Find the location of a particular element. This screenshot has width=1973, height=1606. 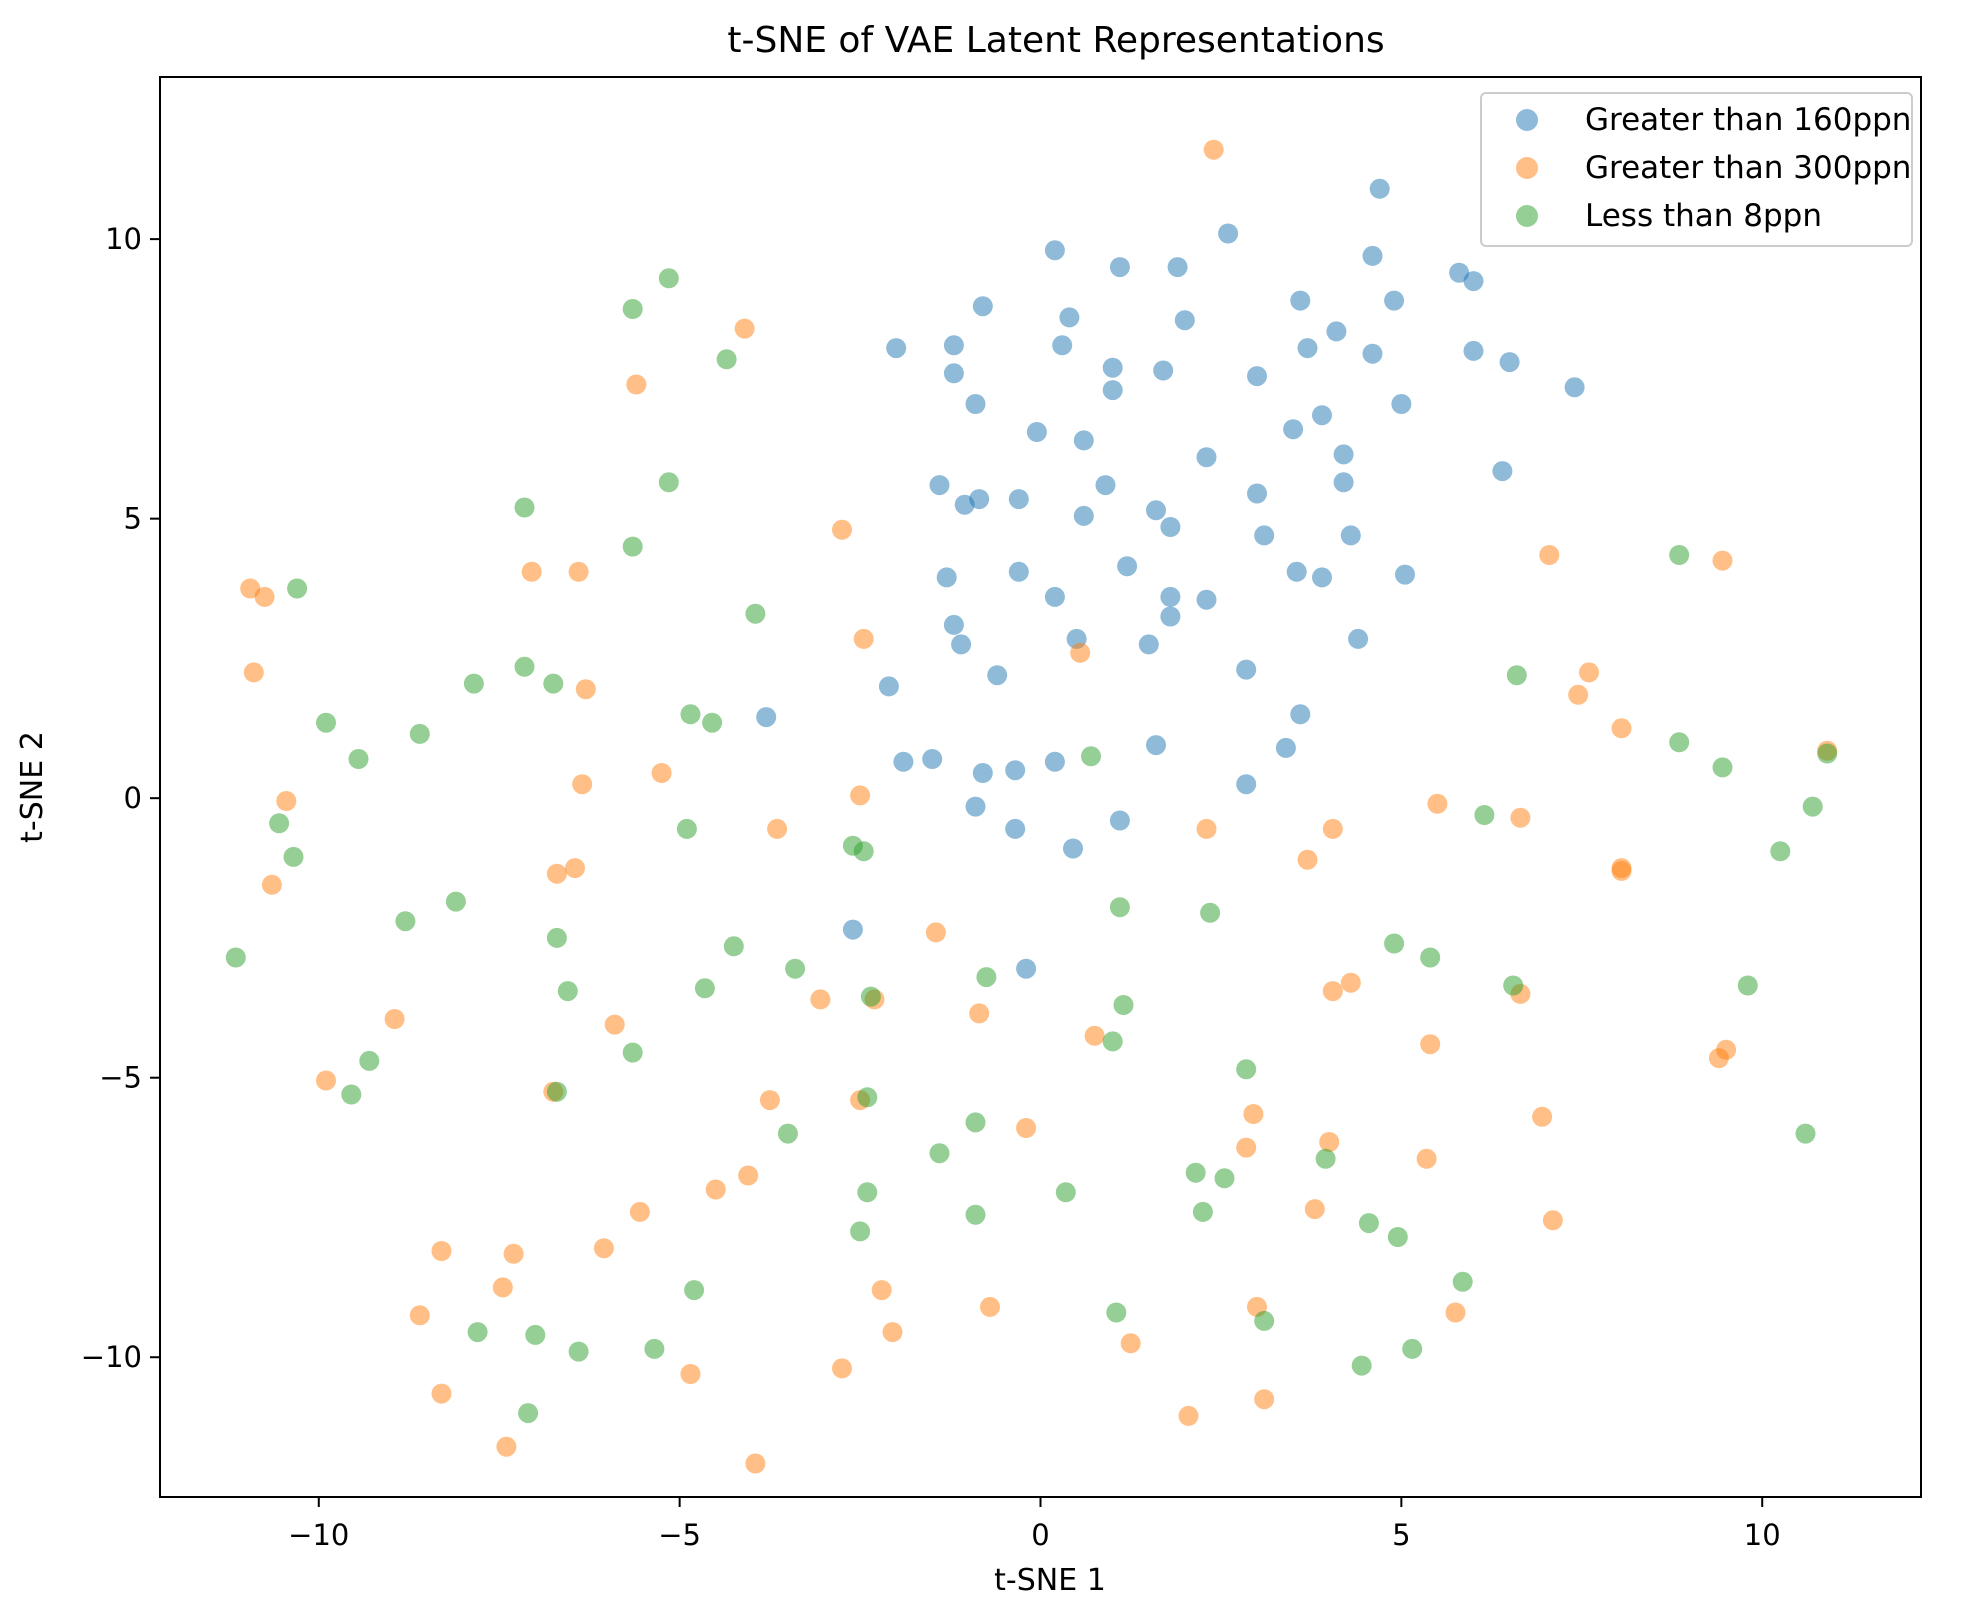

x-tick-label: 5 is located at coordinates (1401, 1535).